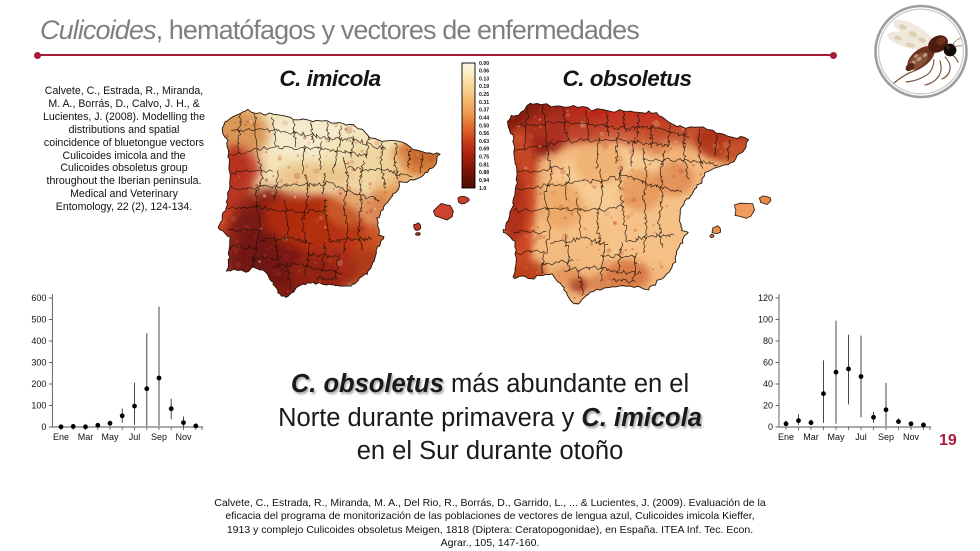 The image size is (980, 551). I want to click on svg-text: 0.06, so click(484, 72).